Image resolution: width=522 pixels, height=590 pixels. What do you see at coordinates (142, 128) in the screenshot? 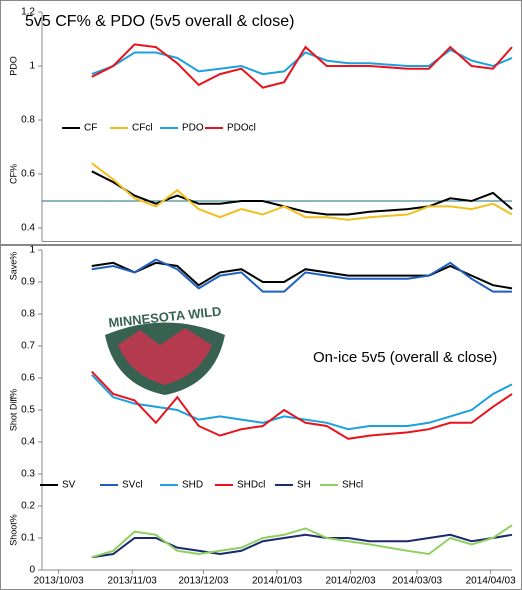
I see `legend-label: CFcl` at bounding box center [142, 128].